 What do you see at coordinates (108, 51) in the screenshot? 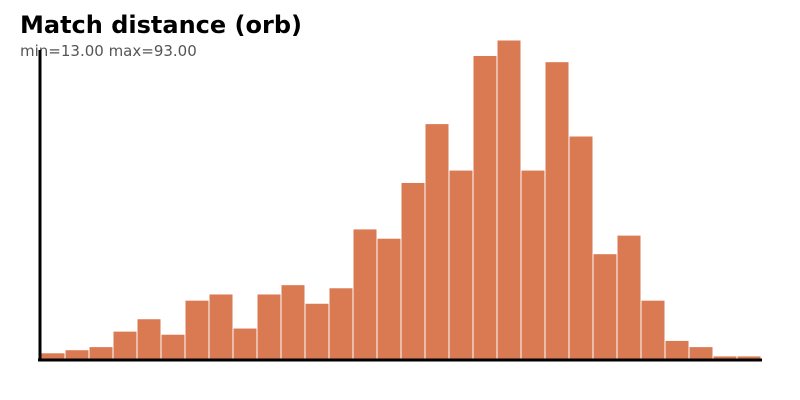
I see `chart-subtitle: min=13.00 max=93.00` at bounding box center [108, 51].